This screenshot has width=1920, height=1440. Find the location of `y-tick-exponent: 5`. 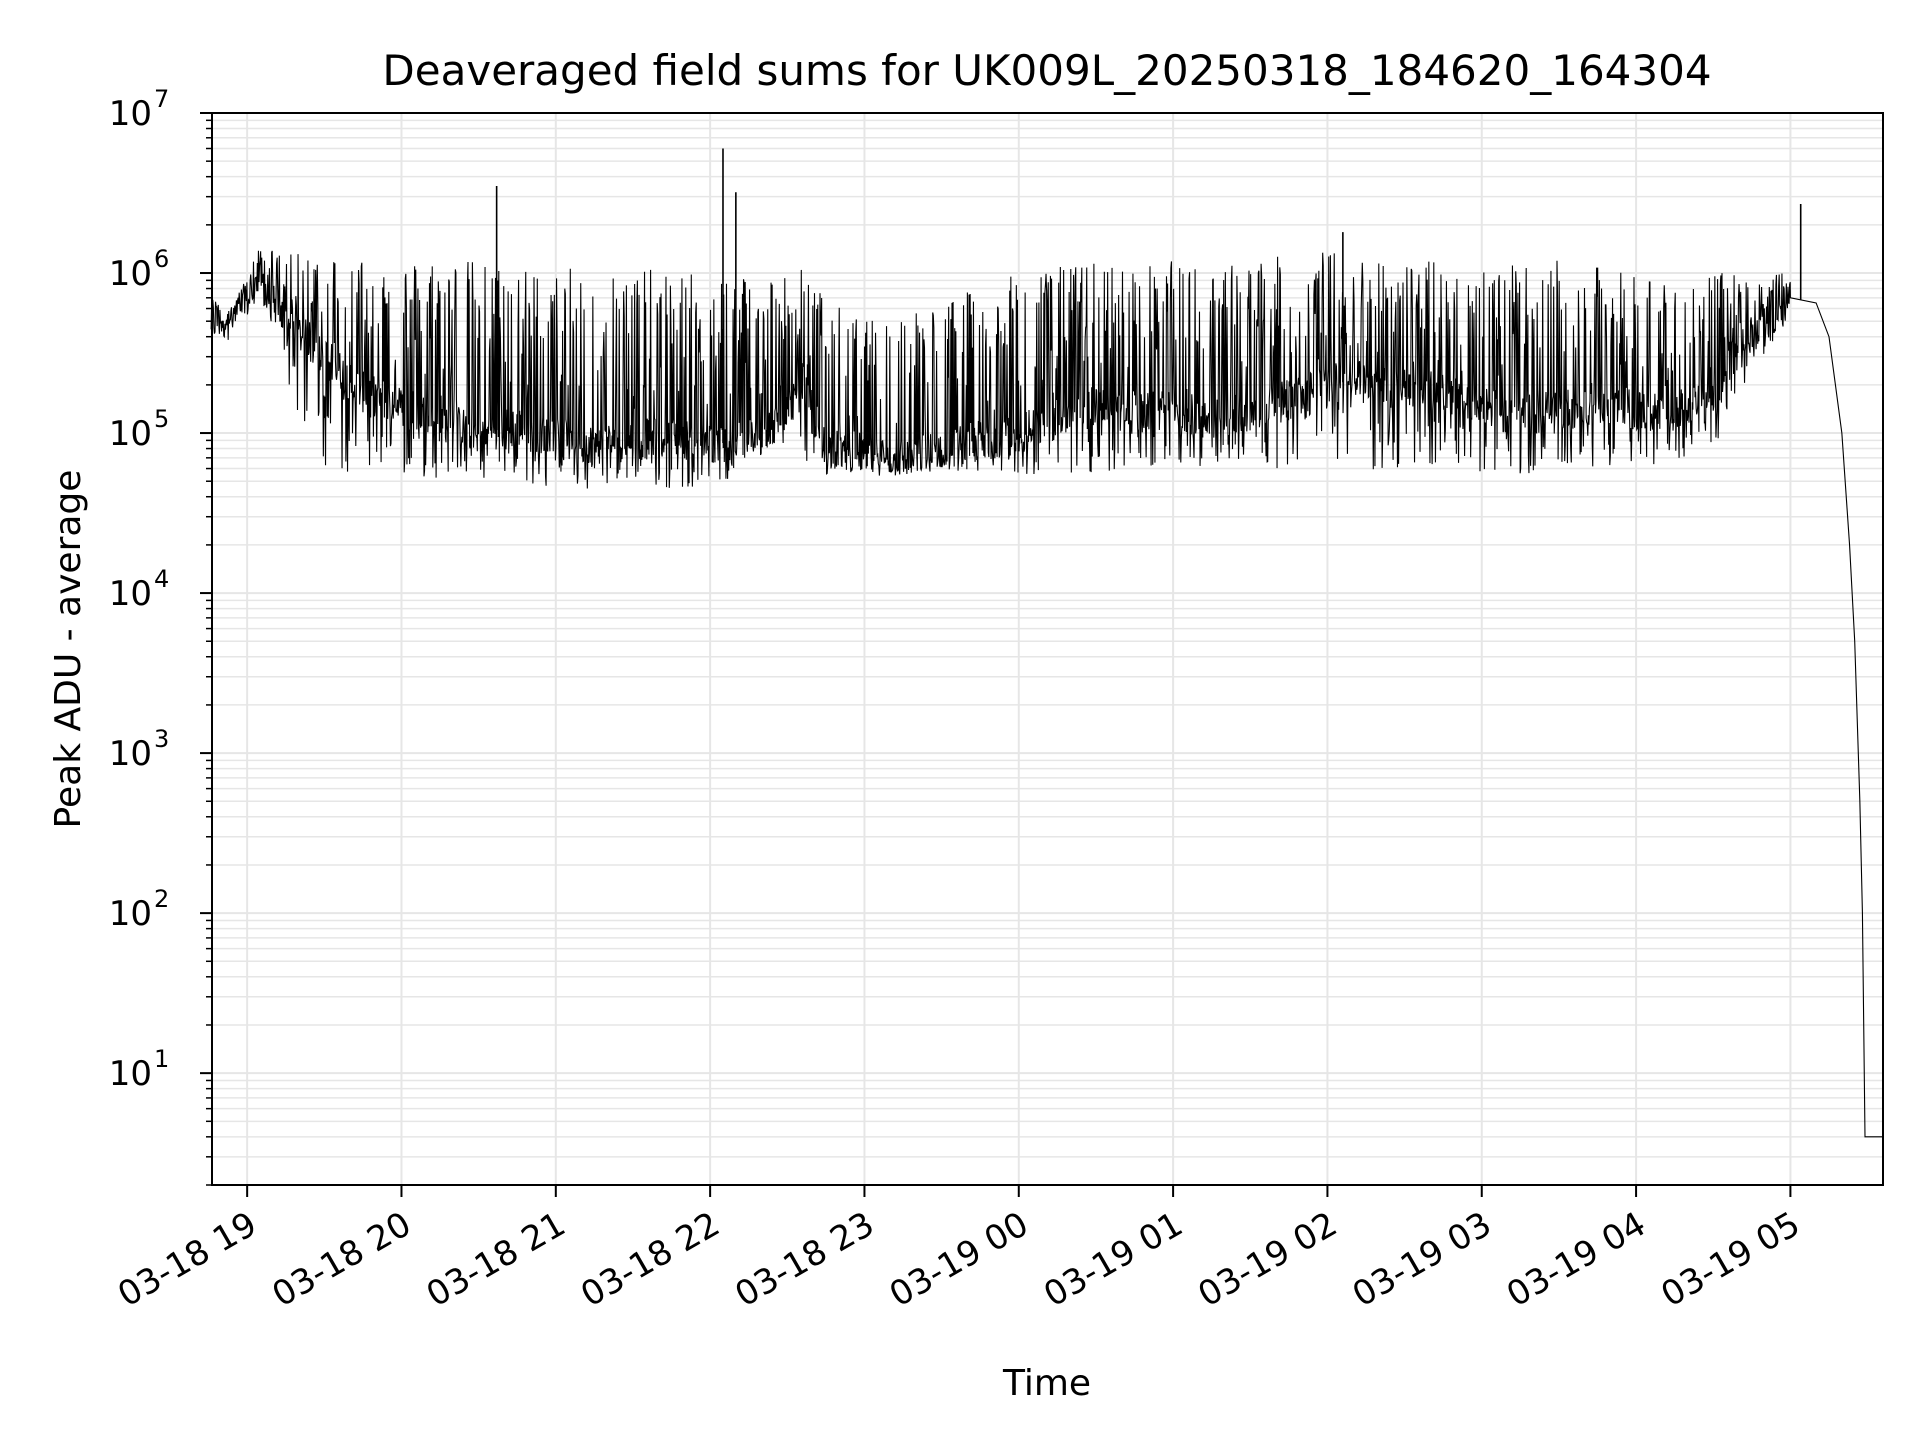

y-tick-exponent: 5 is located at coordinates (161, 419).